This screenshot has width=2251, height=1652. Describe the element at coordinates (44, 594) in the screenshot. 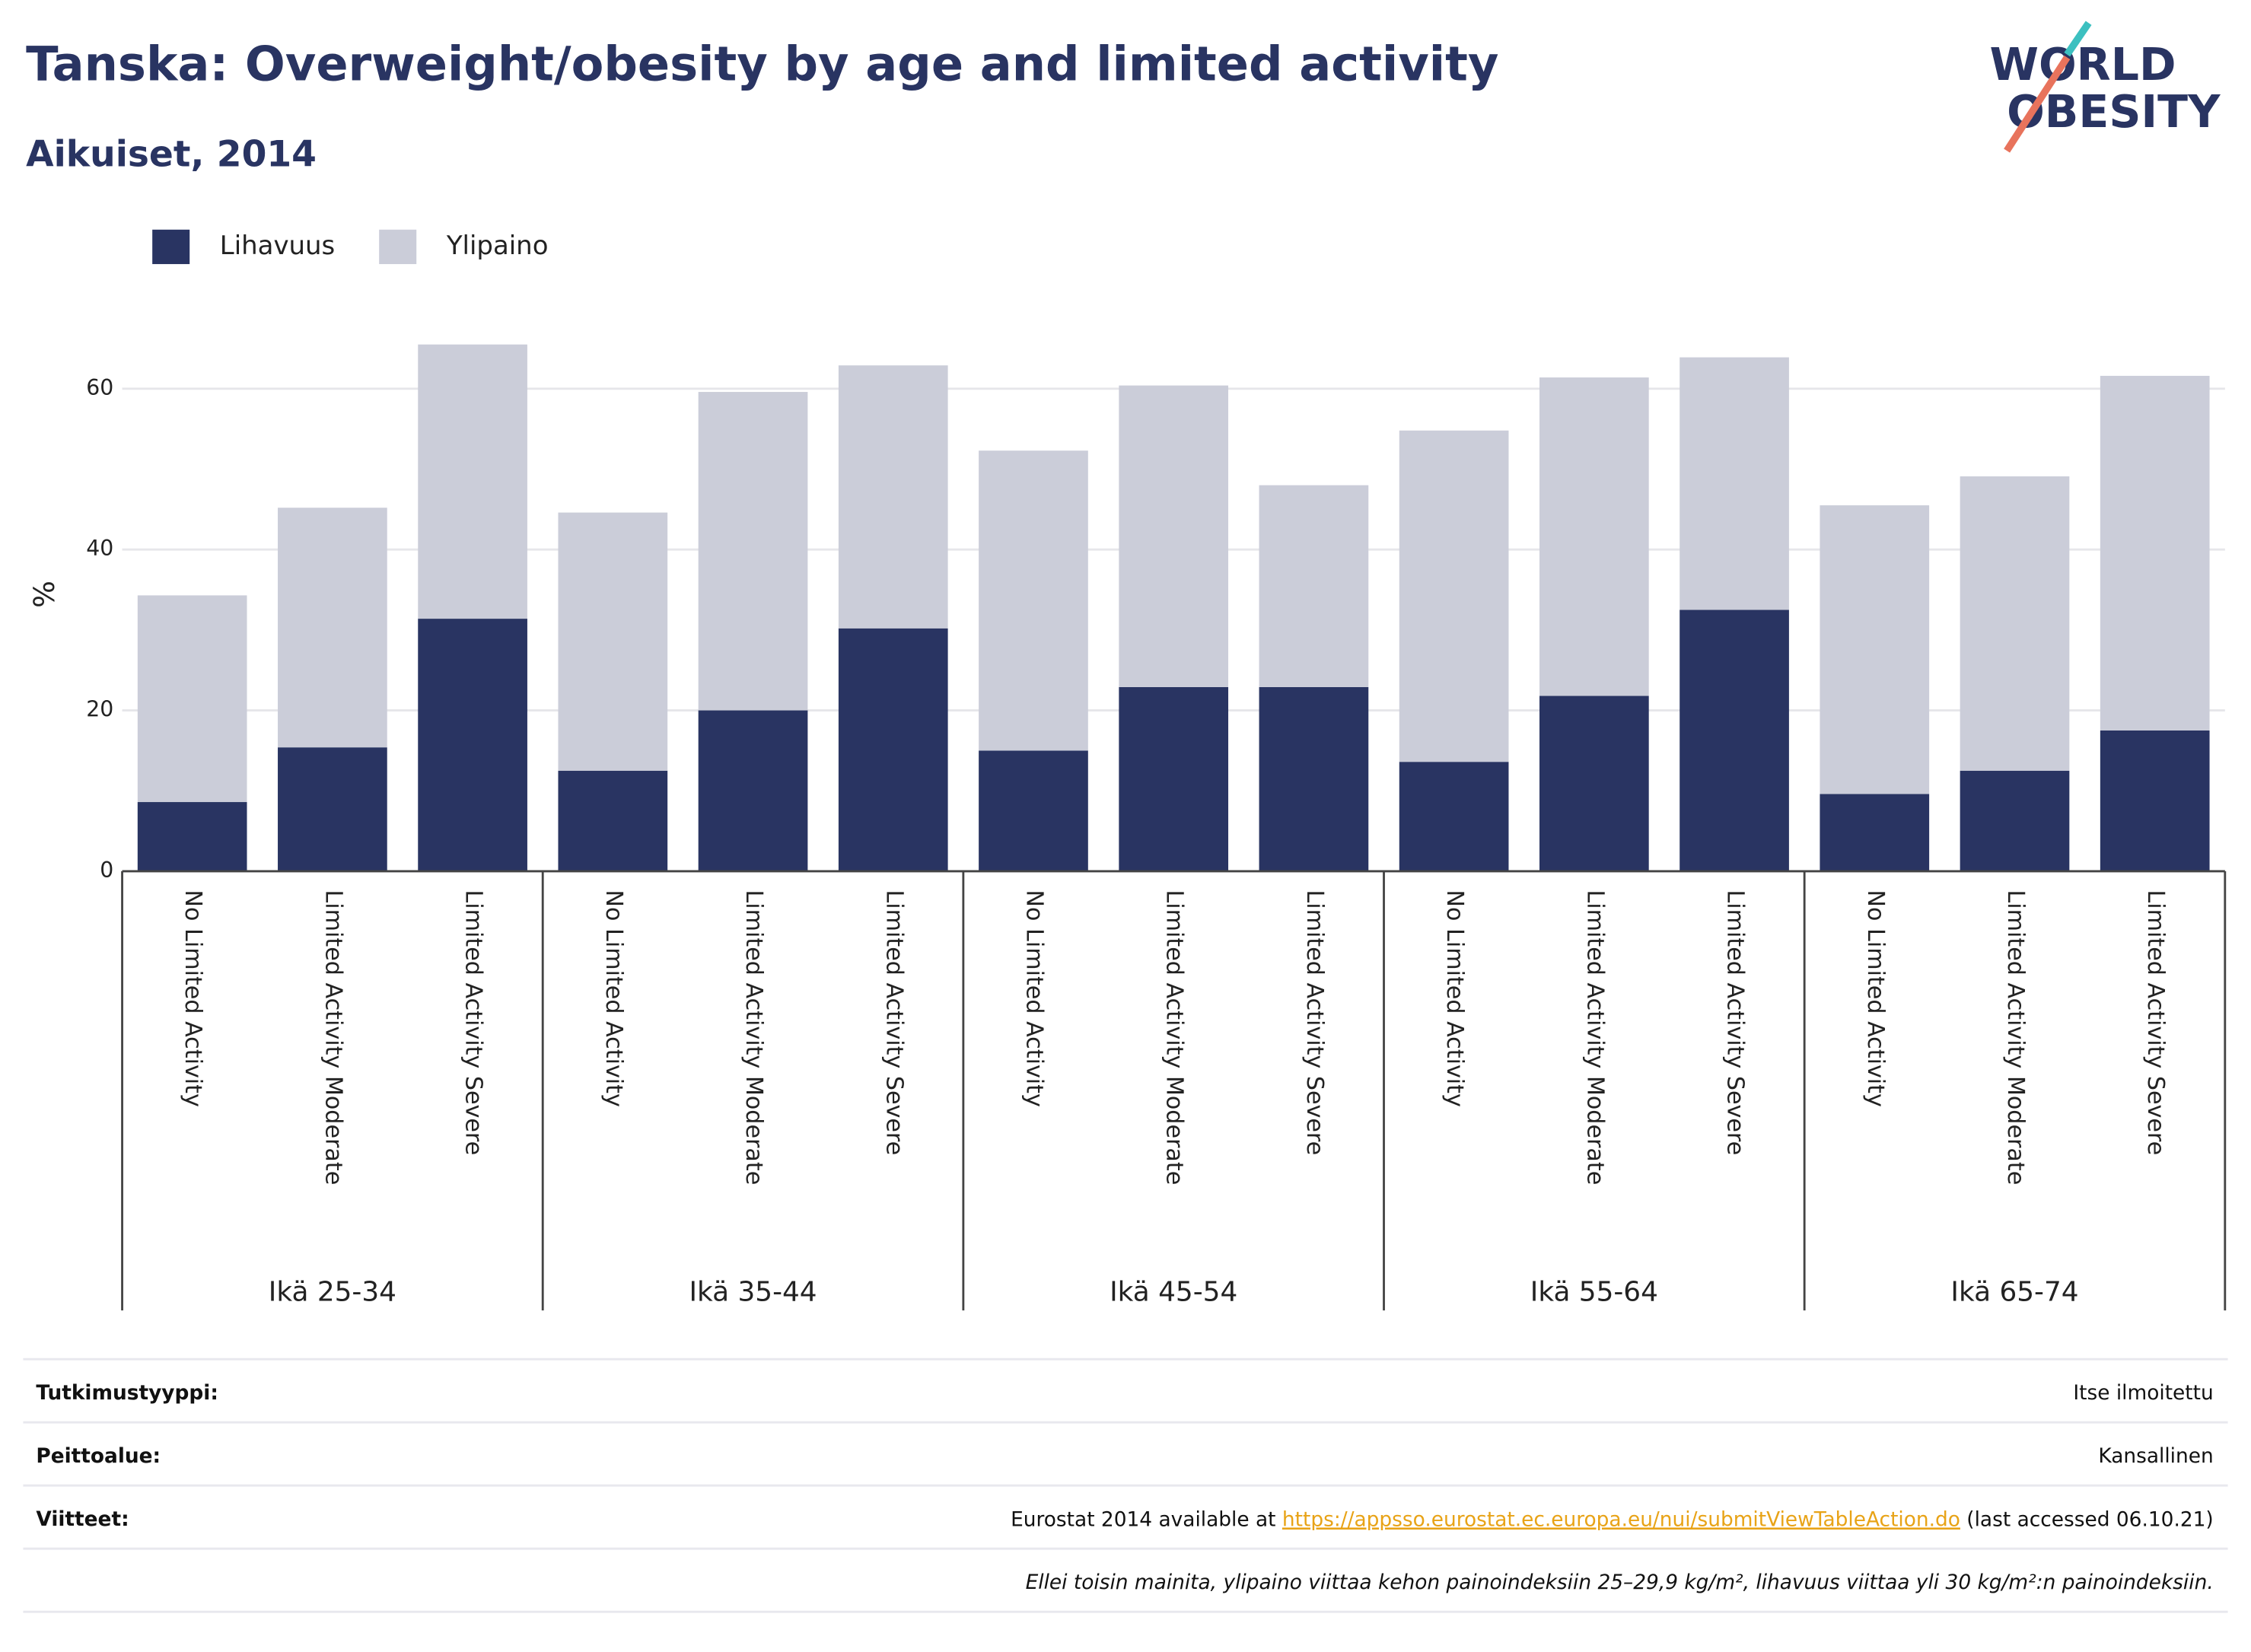

I see `y-axis-label: %` at that location.